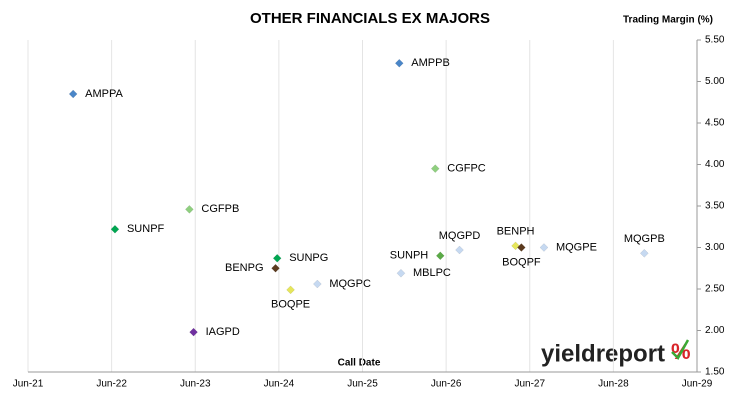 Image resolution: width=731 pixels, height=401 pixels. Describe the element at coordinates (359, 363) in the screenshot. I see `x-axis-label: Call Date` at that location.